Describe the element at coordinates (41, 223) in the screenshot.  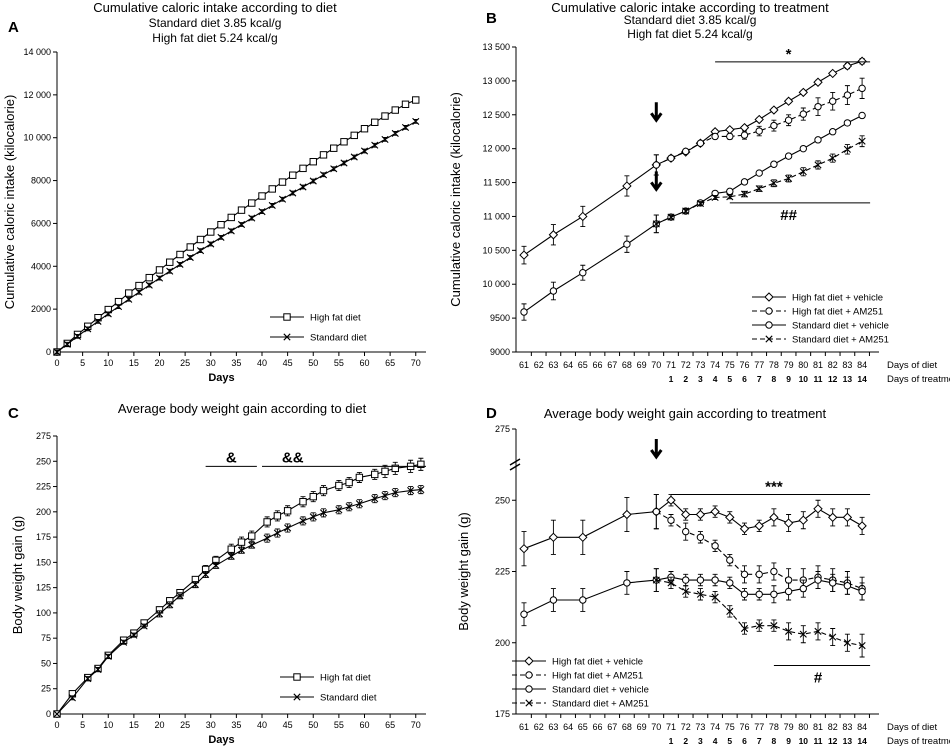
I see `y-tick-label: 6000` at that location.